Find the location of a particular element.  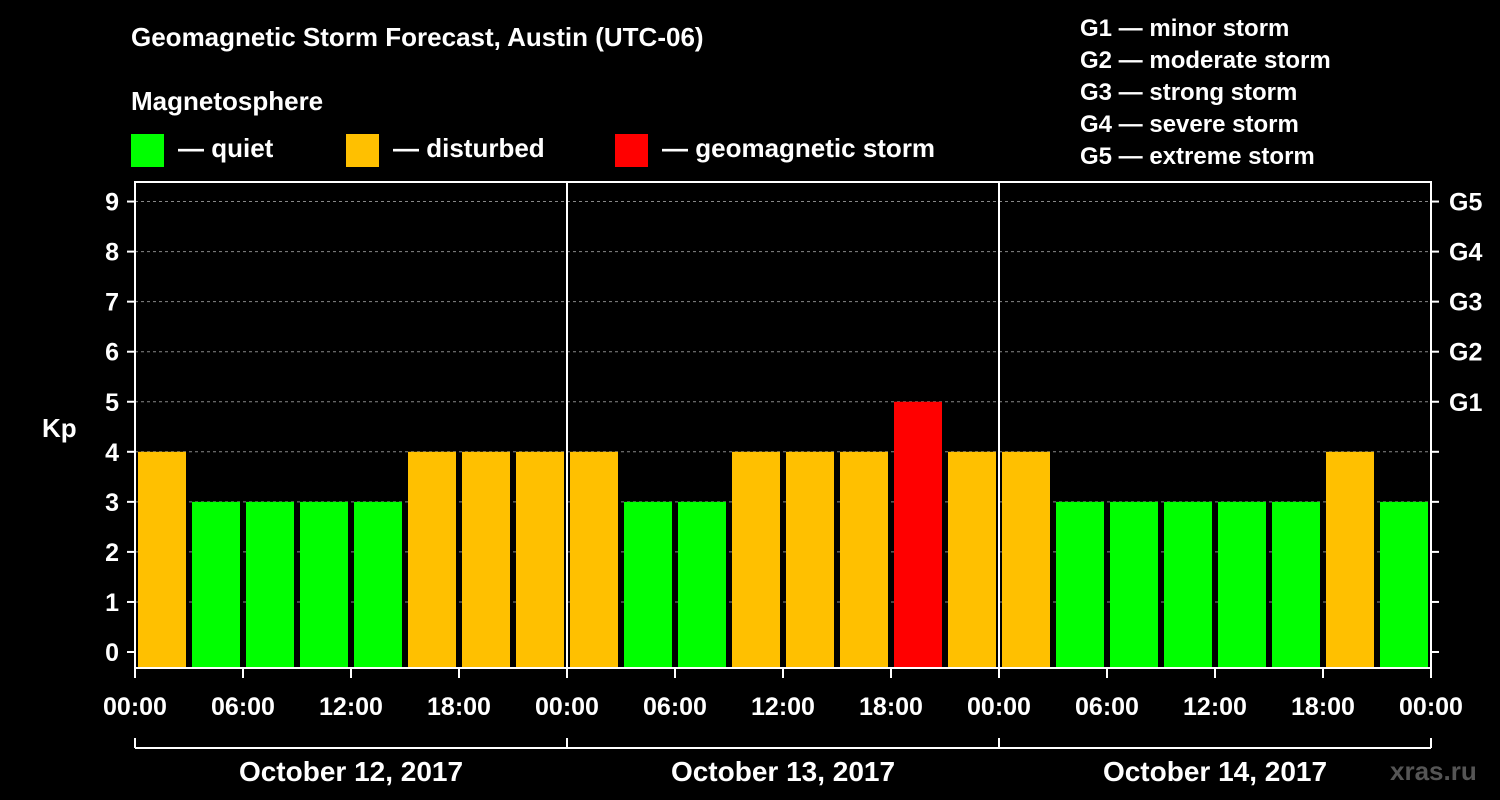

scale-g5: G5 — extreme storm is located at coordinates (1197, 156).